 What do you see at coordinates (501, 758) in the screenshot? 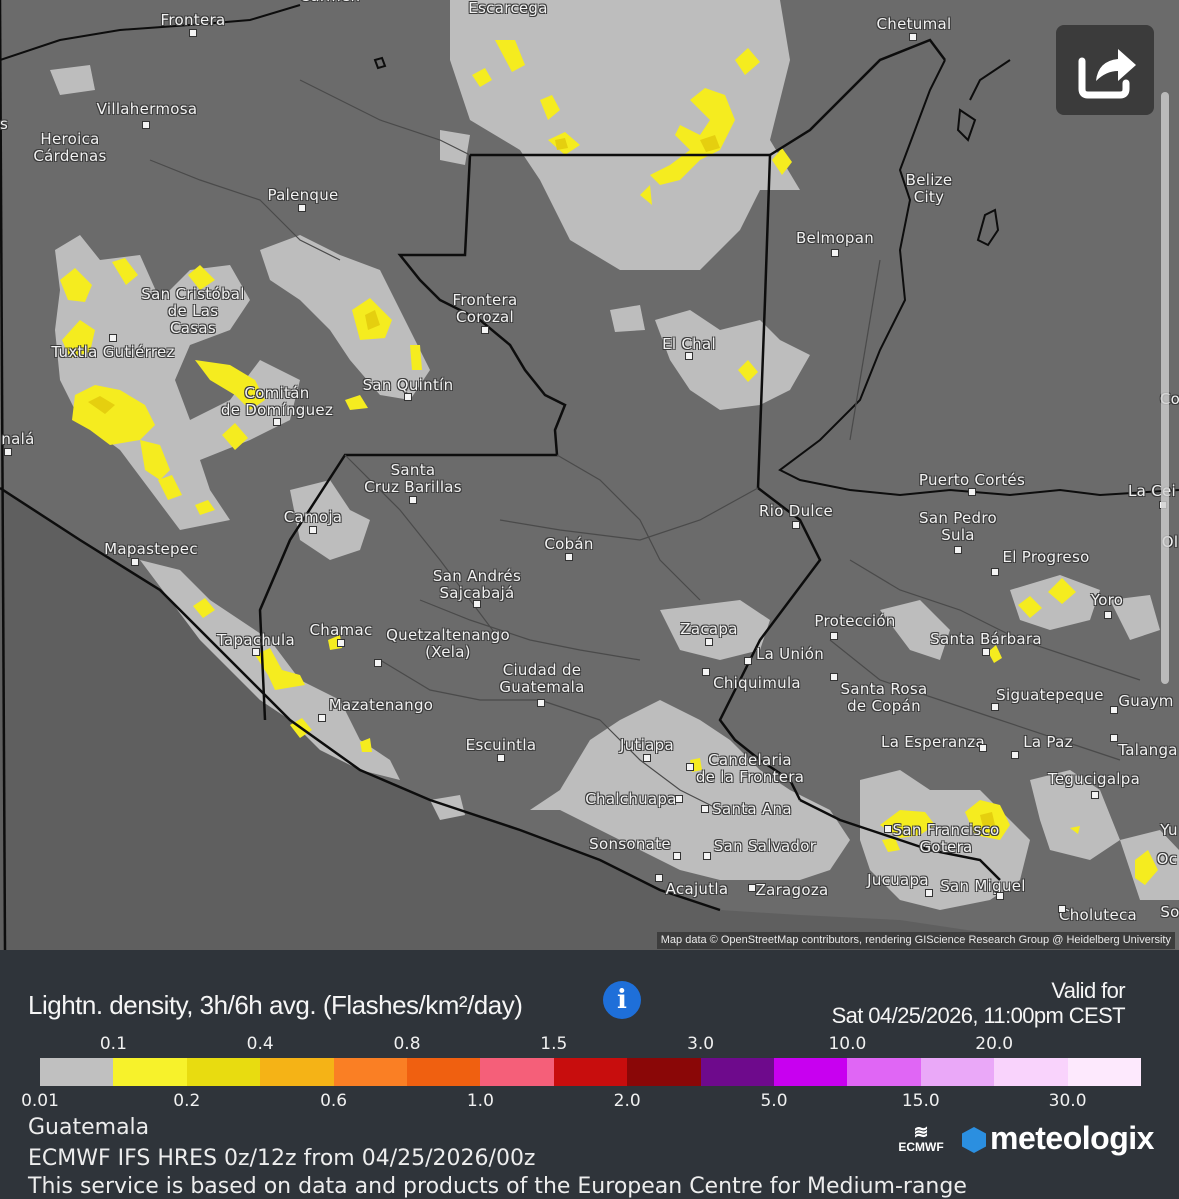
I see `city-marker-escuintla` at bounding box center [501, 758].